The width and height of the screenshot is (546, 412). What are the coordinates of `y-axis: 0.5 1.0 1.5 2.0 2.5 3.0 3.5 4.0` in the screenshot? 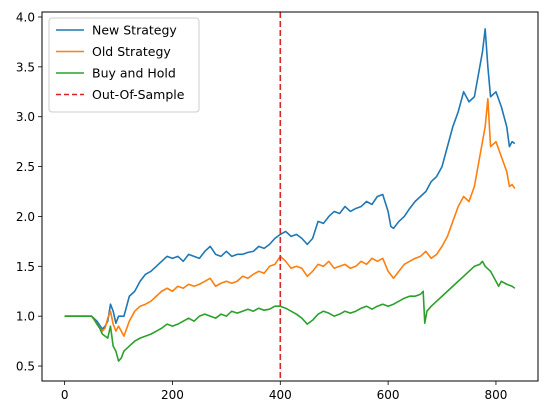 It's located at (29, 192).